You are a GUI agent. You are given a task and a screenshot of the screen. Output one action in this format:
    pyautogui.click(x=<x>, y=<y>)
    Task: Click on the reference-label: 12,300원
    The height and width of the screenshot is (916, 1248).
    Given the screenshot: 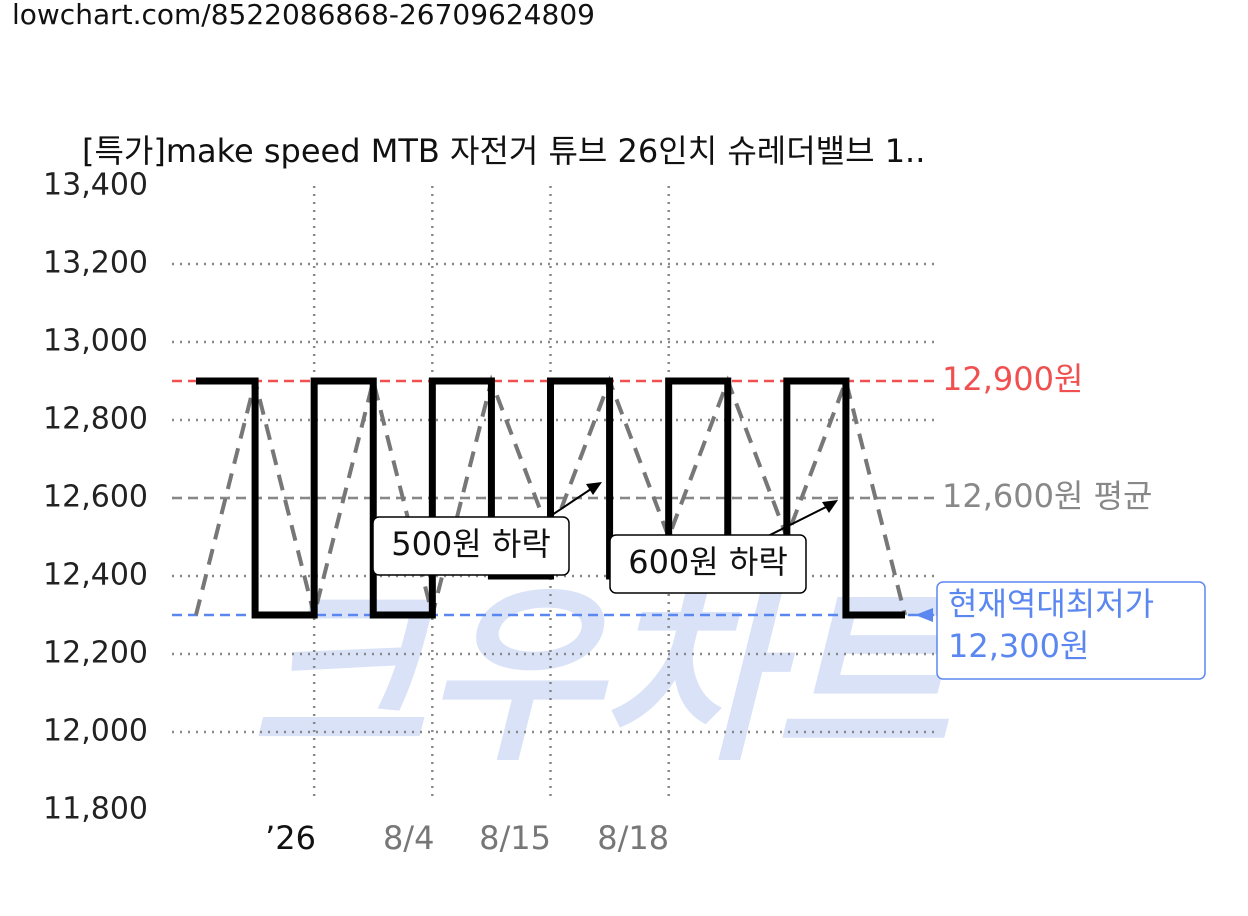 What is the action you would take?
    pyautogui.click(x=1018, y=646)
    